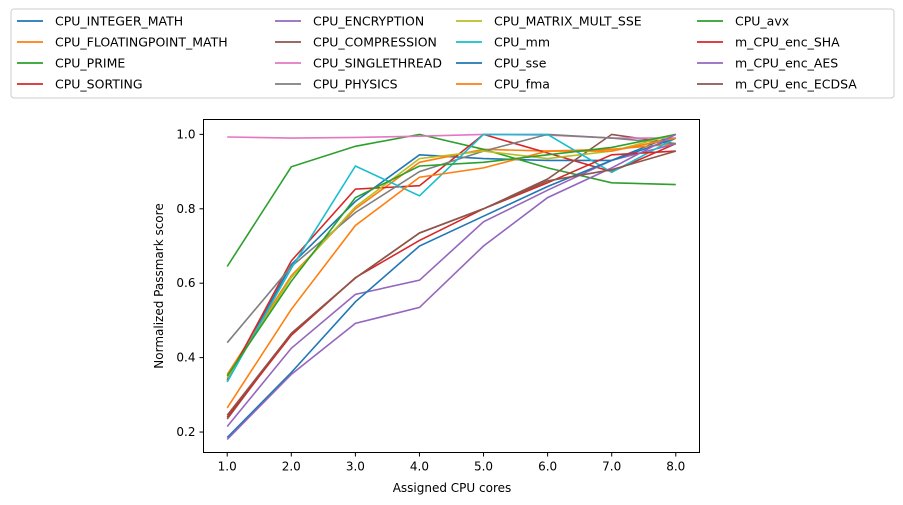 Image resolution: width=903 pixels, height=505 pixels. Describe the element at coordinates (520, 63) in the screenshot. I see `legend-label: CPU_sse` at that location.